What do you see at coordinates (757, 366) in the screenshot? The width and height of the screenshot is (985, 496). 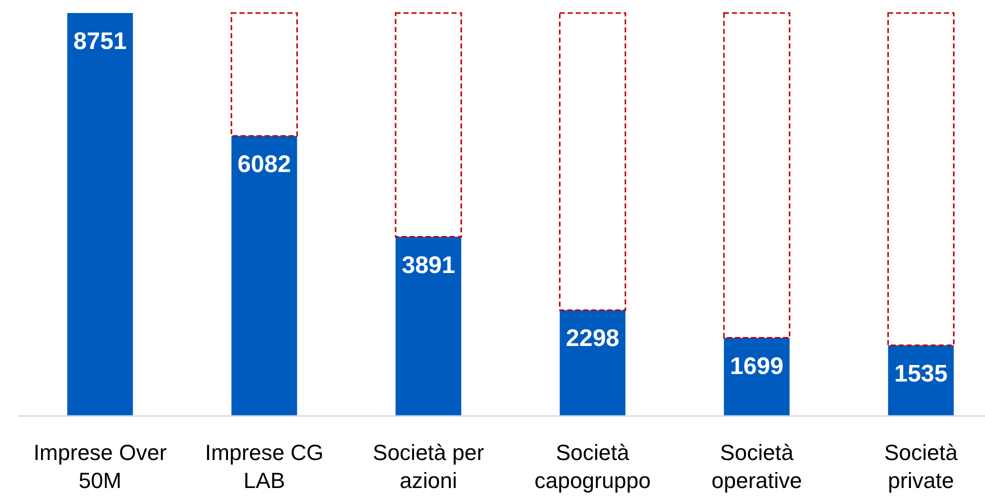 I see `data-label: 1699` at bounding box center [757, 366].